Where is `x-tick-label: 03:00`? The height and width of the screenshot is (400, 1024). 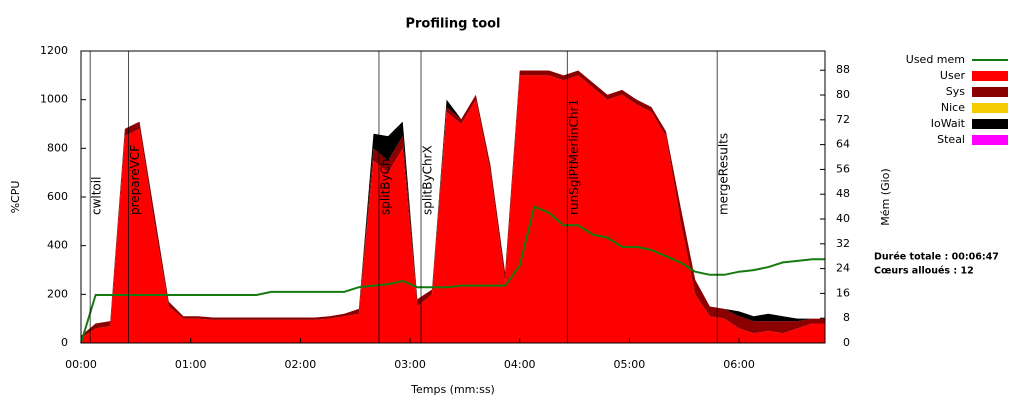
x-tick-label: 03:00 is located at coordinates (410, 364).